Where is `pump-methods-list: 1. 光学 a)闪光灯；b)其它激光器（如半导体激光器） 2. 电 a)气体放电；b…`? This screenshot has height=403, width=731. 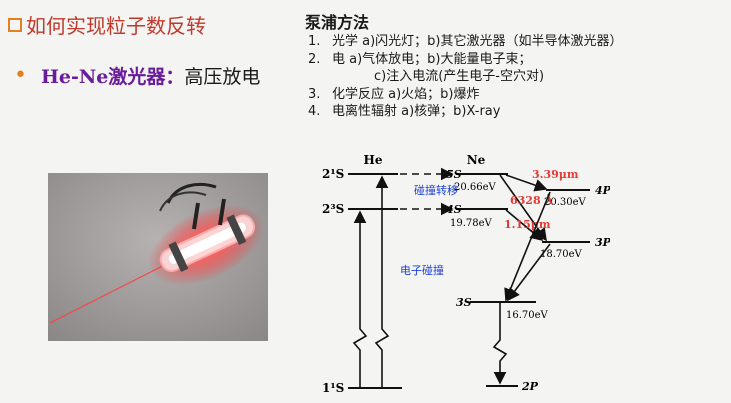
pump-methods-list: 1. 光学 a)闪光灯；b)其它激光器（如半导体激光器） 2. 电 a)气体放电；b… is located at coordinates (465, 77).